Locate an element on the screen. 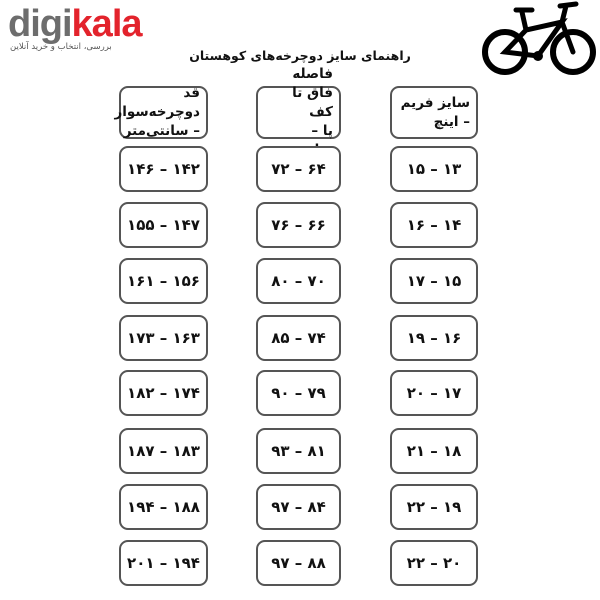 The height and width of the screenshot is (600, 600). logo-tagline: بررسی، انتخاب و خرید آنلاین is located at coordinates (61, 47).